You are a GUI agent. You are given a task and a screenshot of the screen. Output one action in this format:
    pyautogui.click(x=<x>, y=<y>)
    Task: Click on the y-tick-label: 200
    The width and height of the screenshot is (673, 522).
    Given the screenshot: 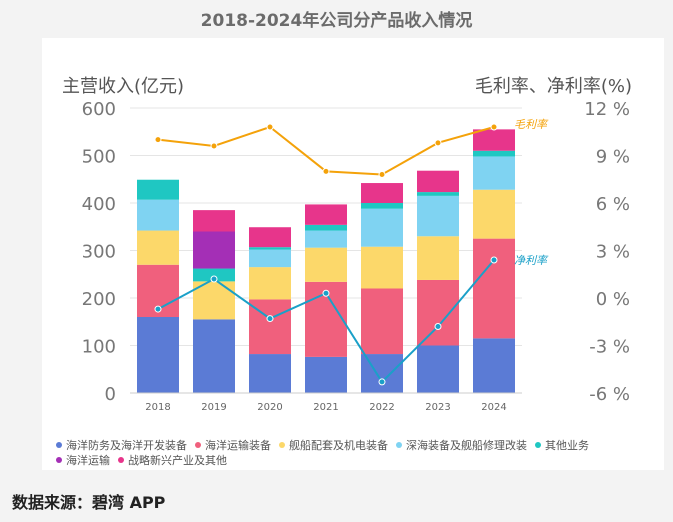 What is the action you would take?
    pyautogui.click(x=99, y=299)
    